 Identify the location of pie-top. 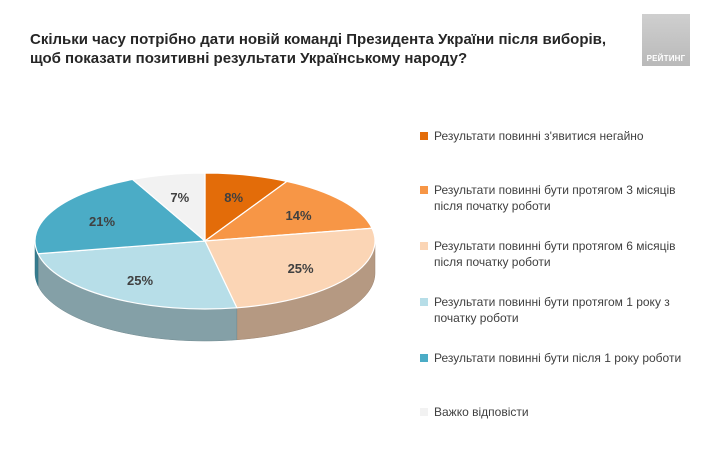
(205, 241).